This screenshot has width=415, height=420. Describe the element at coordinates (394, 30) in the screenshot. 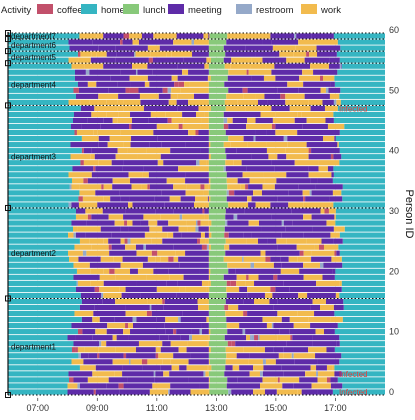

I see `y-tick-label: 60` at that location.